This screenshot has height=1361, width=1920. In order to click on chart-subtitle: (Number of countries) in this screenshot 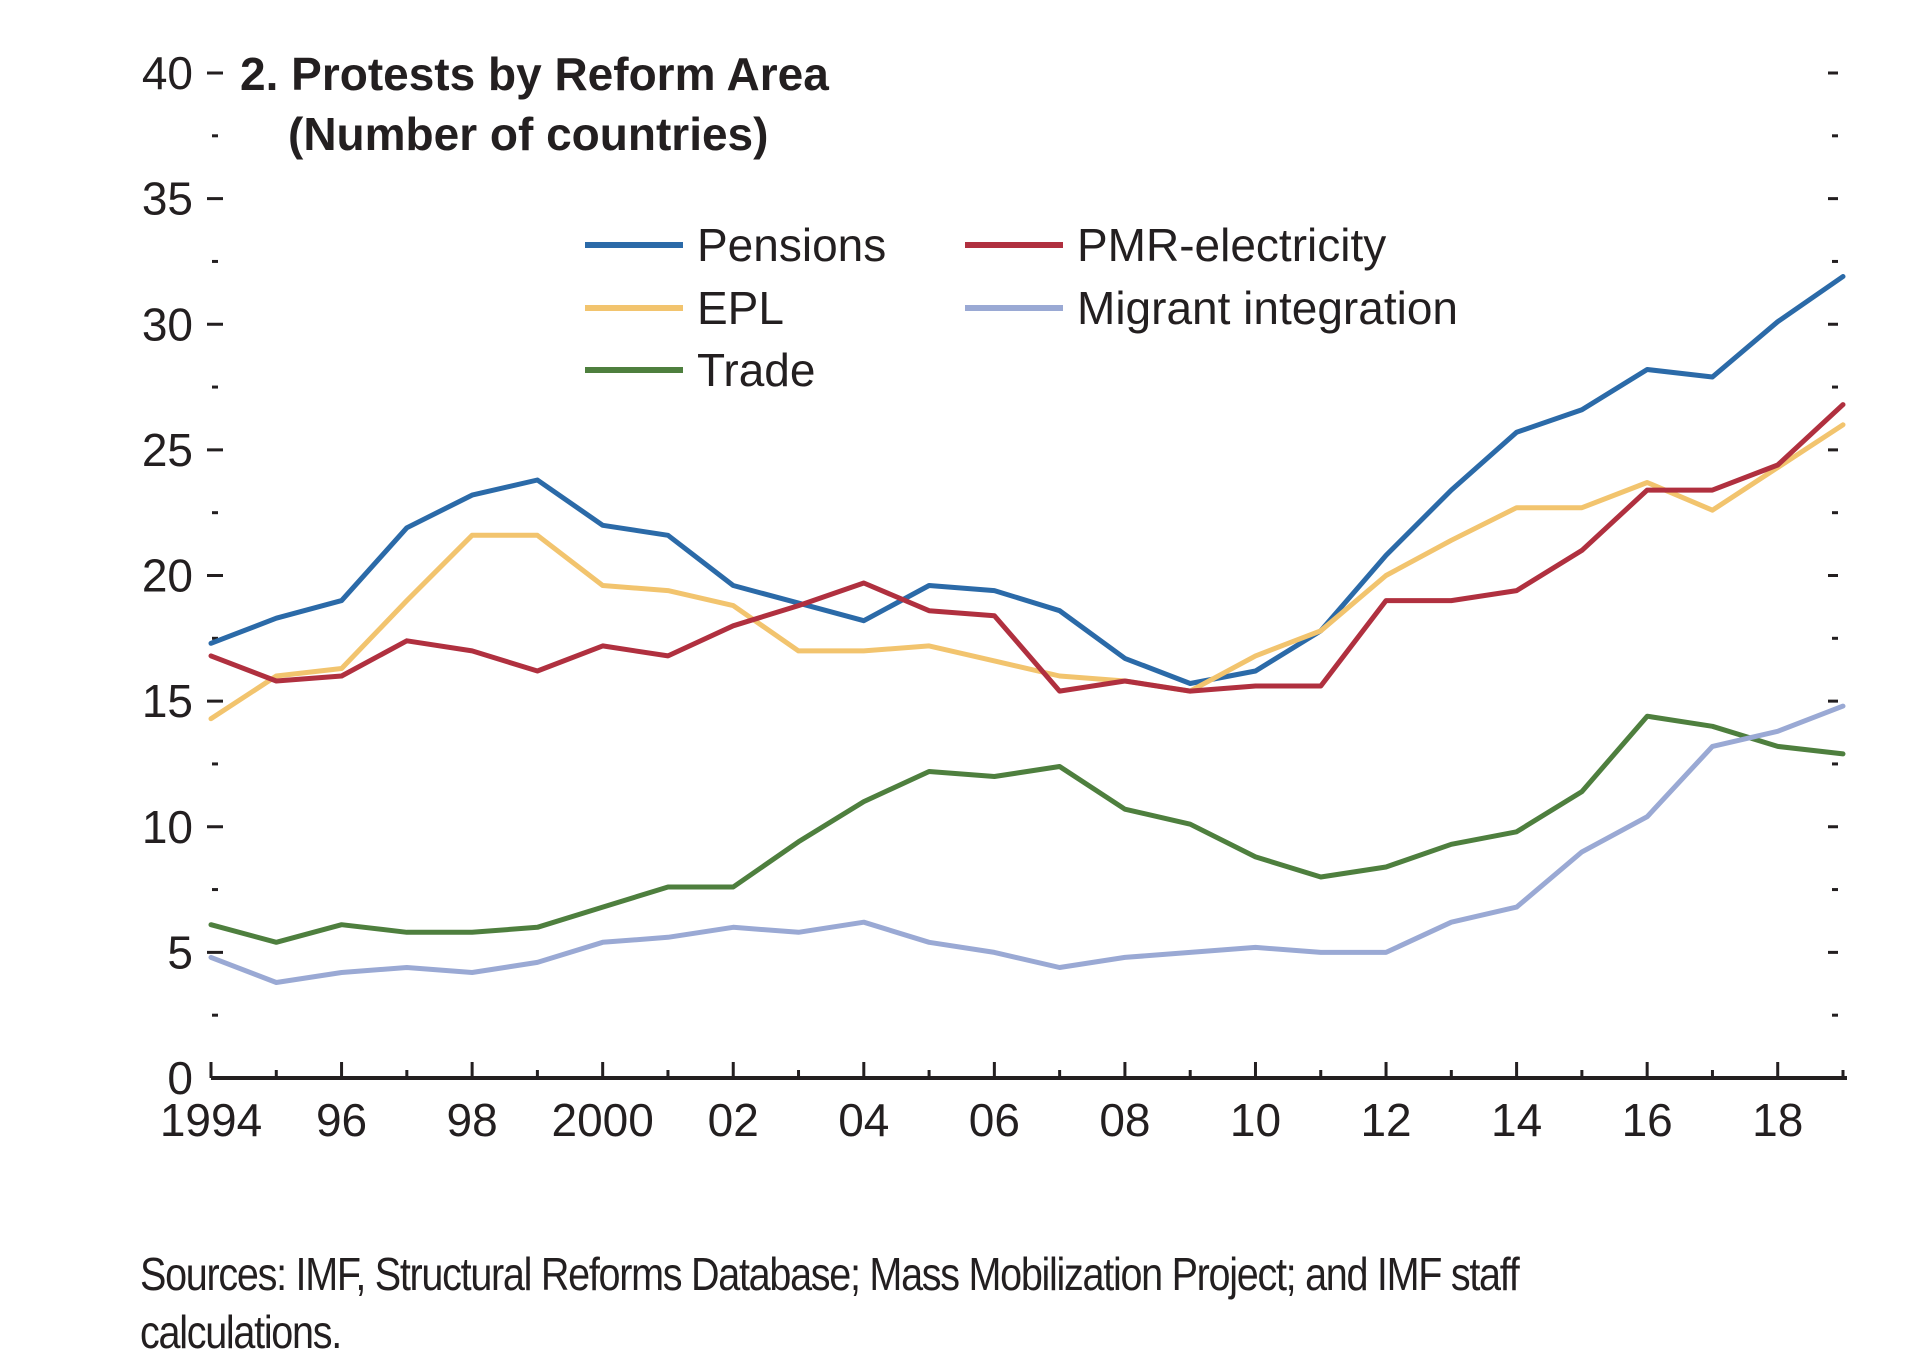, I will do `click(528, 134)`.